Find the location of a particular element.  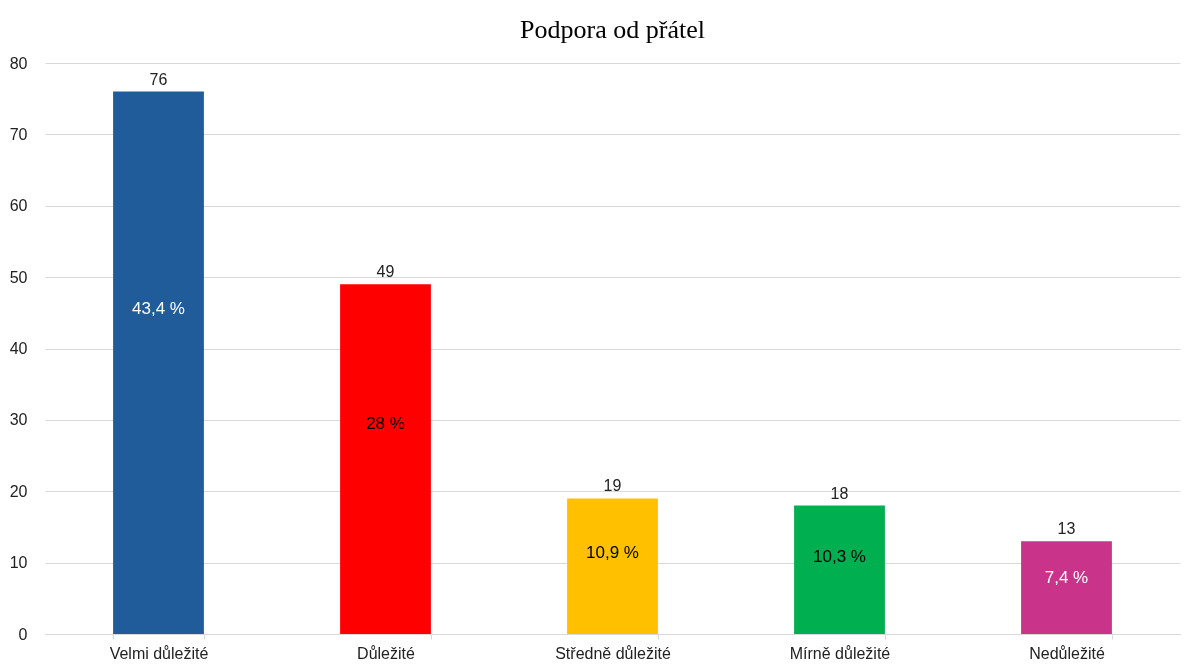

x-tick-label: Velmi důležité is located at coordinates (159, 653).